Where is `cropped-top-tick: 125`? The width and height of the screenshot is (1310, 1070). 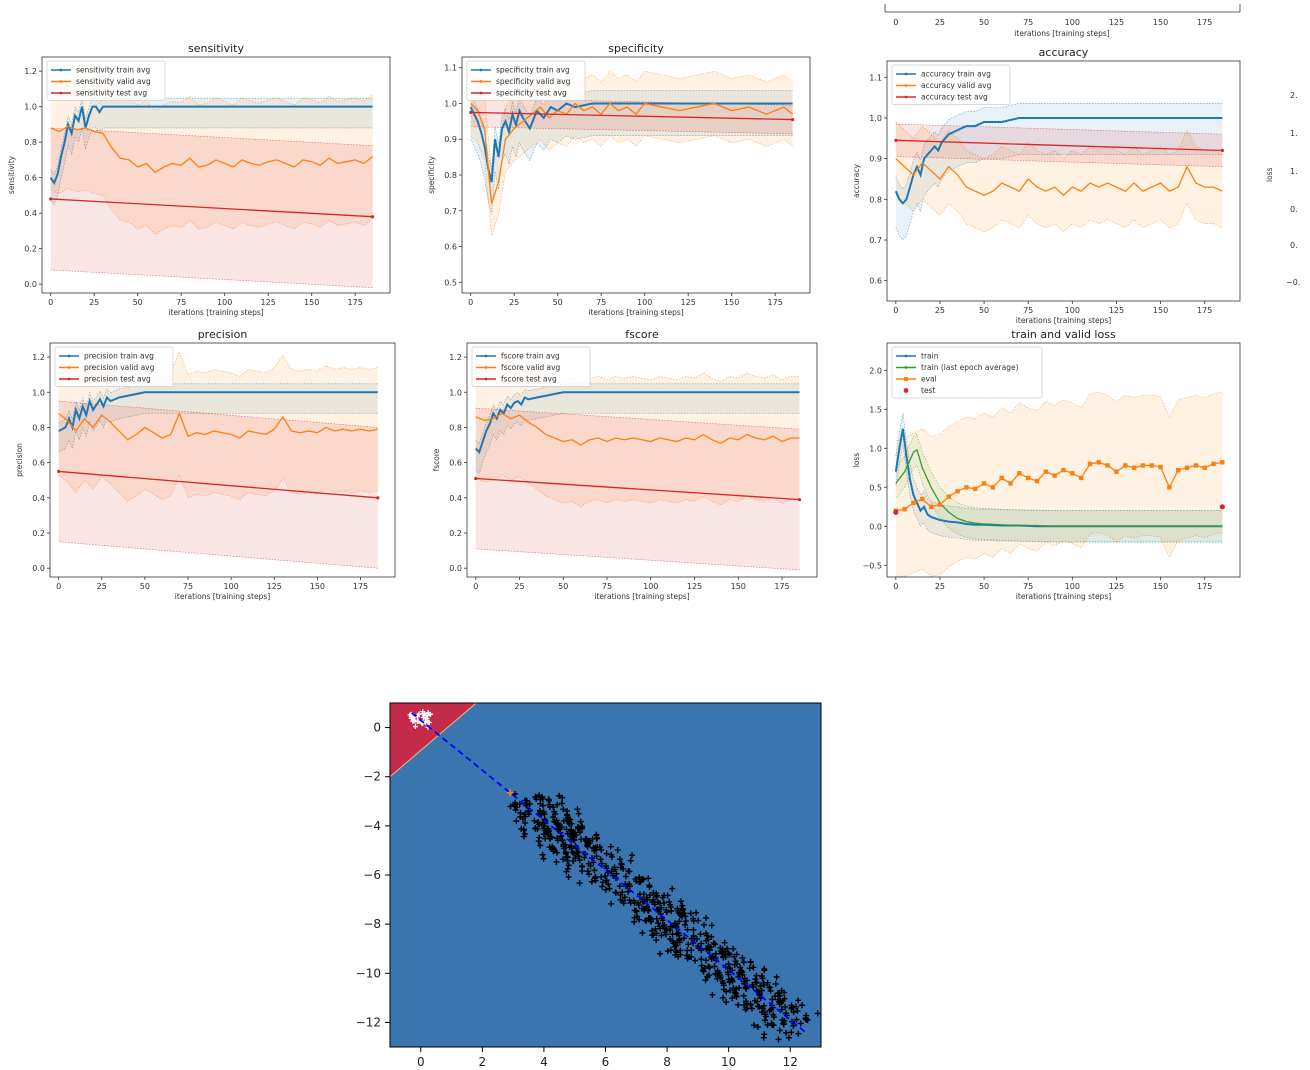 cropped-top-tick: 125 is located at coordinates (1116, 22).